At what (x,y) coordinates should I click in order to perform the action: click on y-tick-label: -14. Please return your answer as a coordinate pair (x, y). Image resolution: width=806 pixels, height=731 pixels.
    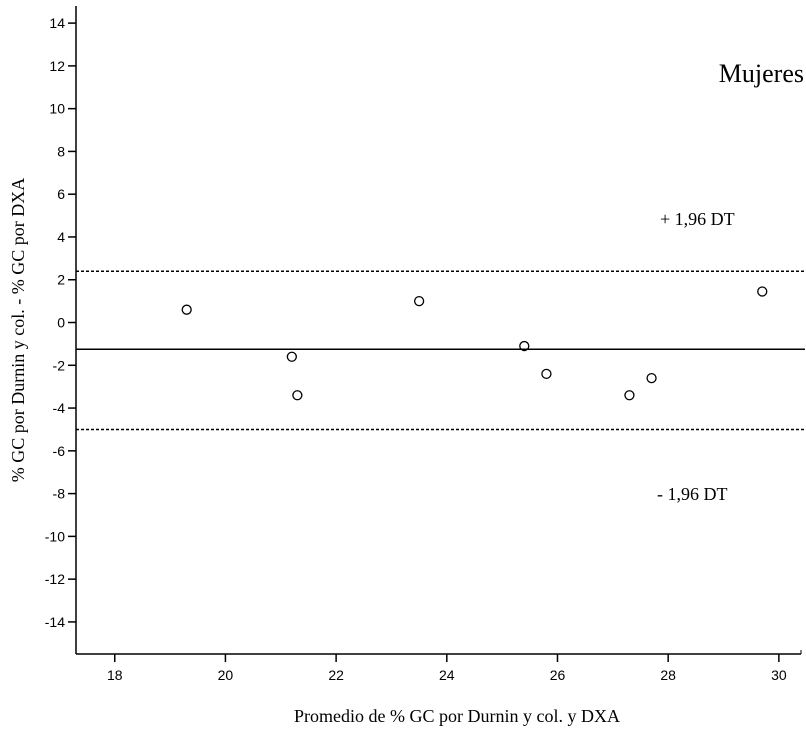
    Looking at the image, I should click on (55, 622).